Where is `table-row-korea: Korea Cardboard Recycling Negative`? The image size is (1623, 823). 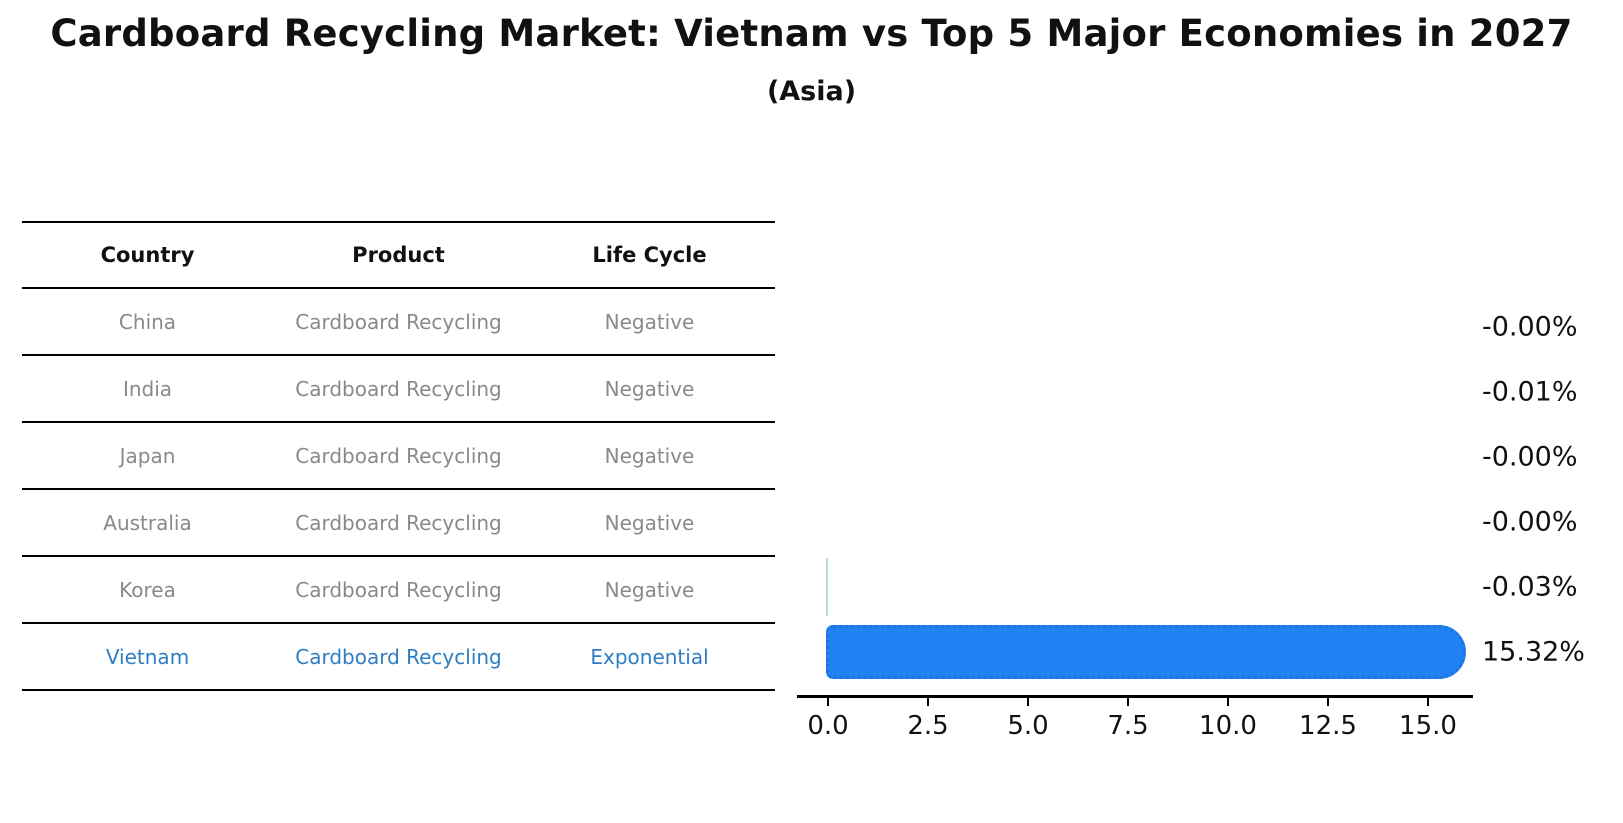 table-row-korea: Korea Cardboard Recycling Negative is located at coordinates (398, 590).